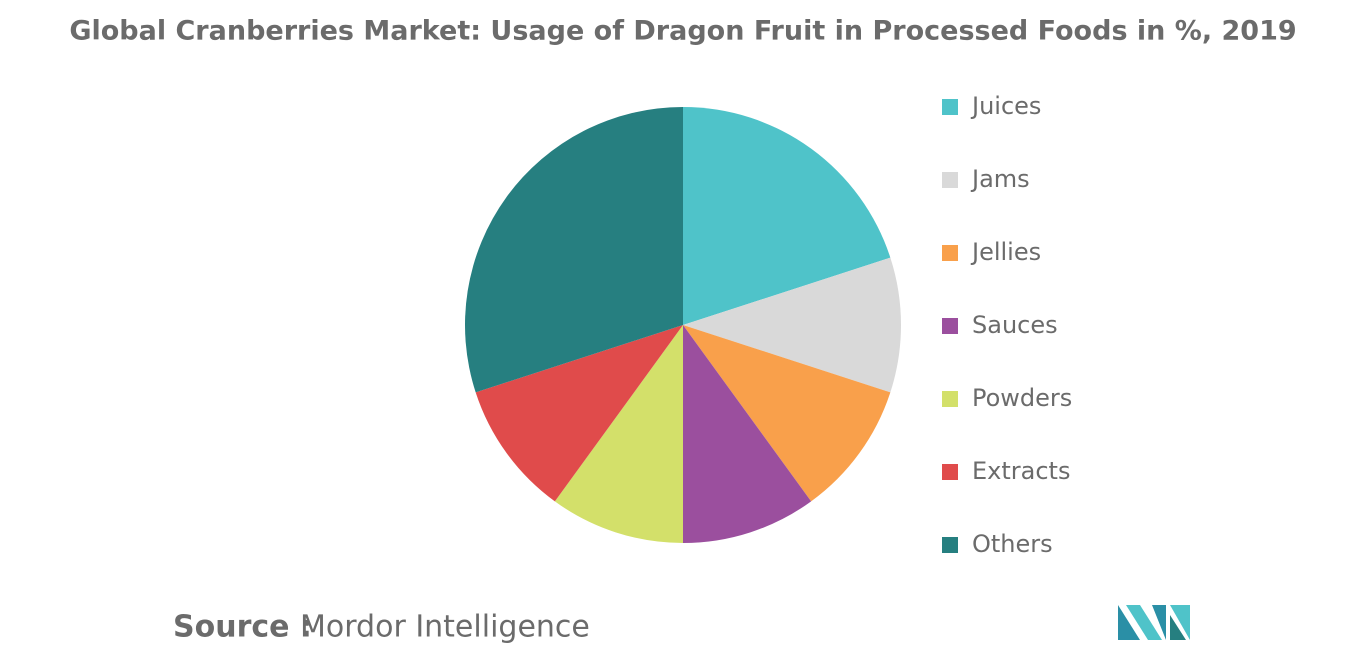 The height and width of the screenshot is (655, 1366). Describe the element at coordinates (1021, 471) in the screenshot. I see `legend-label: Extracts` at that location.